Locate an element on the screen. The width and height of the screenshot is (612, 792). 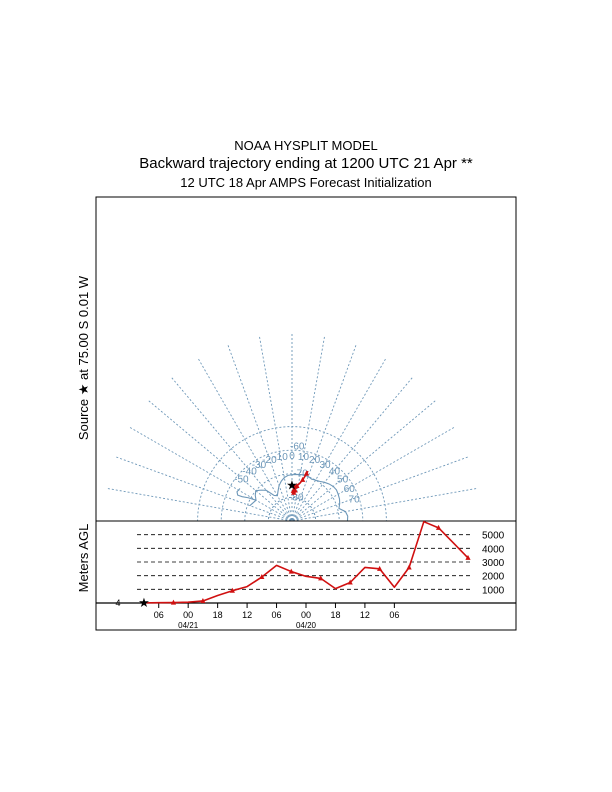
trajectory-path: ★ is located at coordinates (298, 482).